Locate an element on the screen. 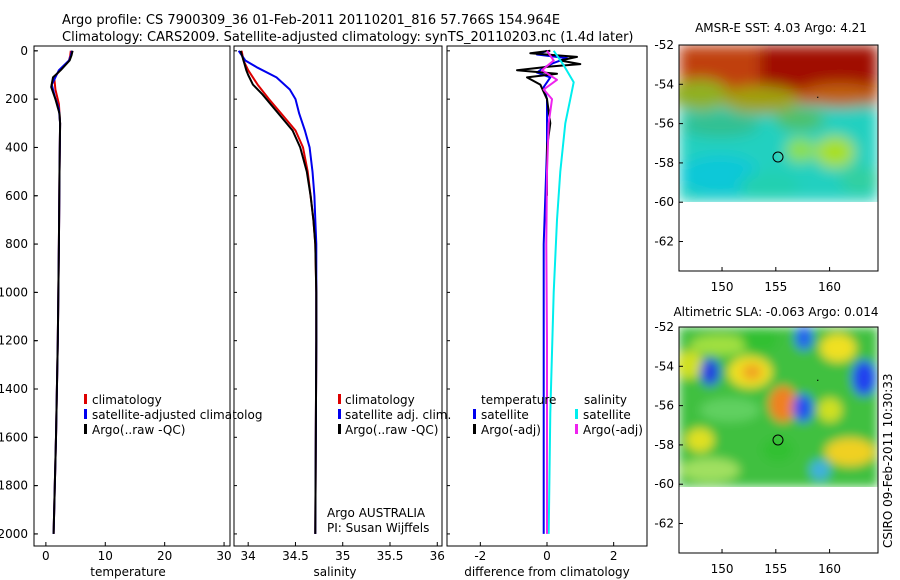 This screenshot has width=900, height=580. diff-x-tick-label: -2 is located at coordinates (480, 556).